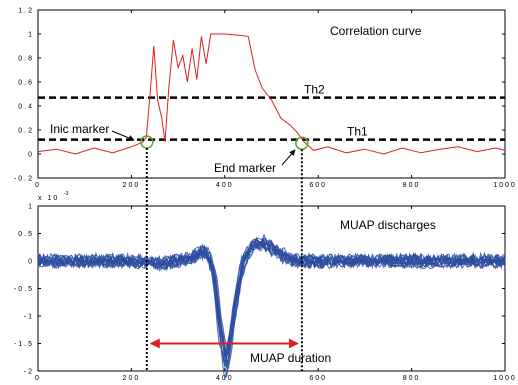 This screenshot has height=385, width=518. What do you see at coordinates (31, 35) in the screenshot?
I see `top-y-tick-label: 1` at bounding box center [31, 35].